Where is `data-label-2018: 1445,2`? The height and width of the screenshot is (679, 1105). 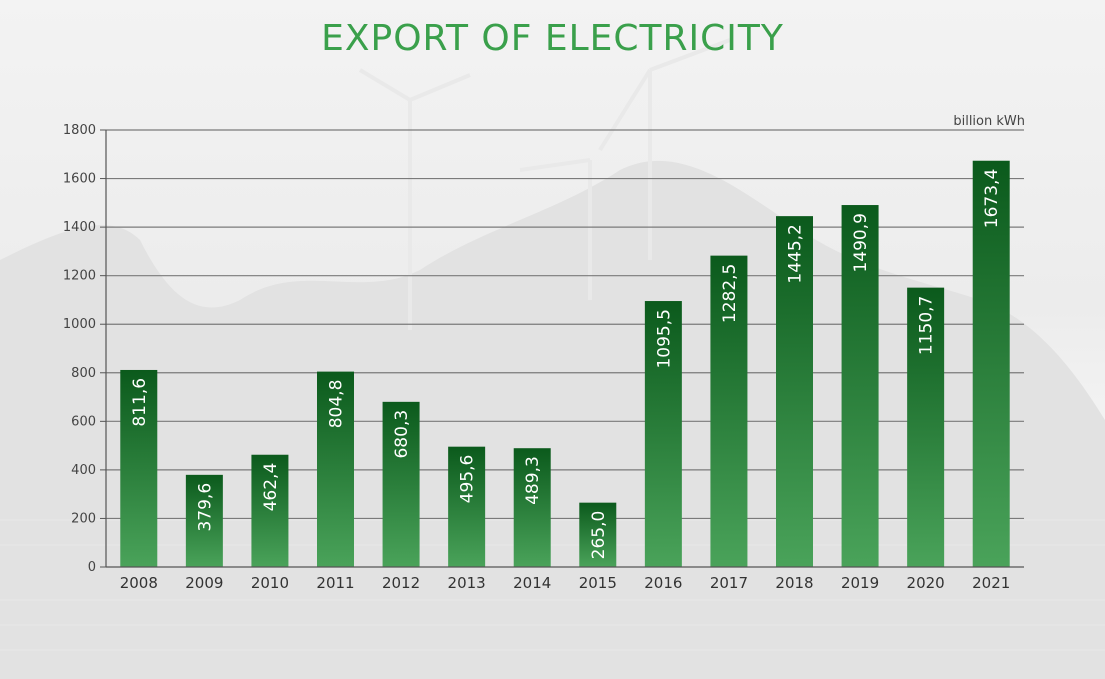
data-label-2018: 1445,2 is located at coordinates (796, 253).